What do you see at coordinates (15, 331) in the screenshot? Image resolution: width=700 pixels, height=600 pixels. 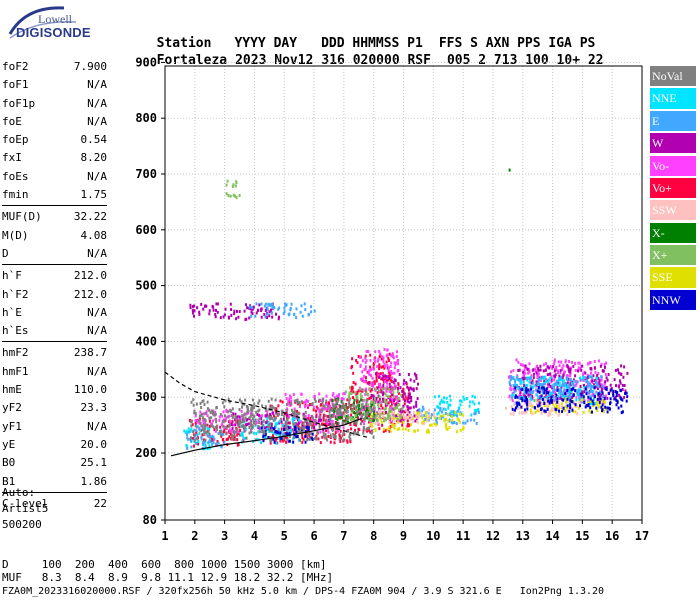 I see `param-name: h`Es` at bounding box center [15, 331].